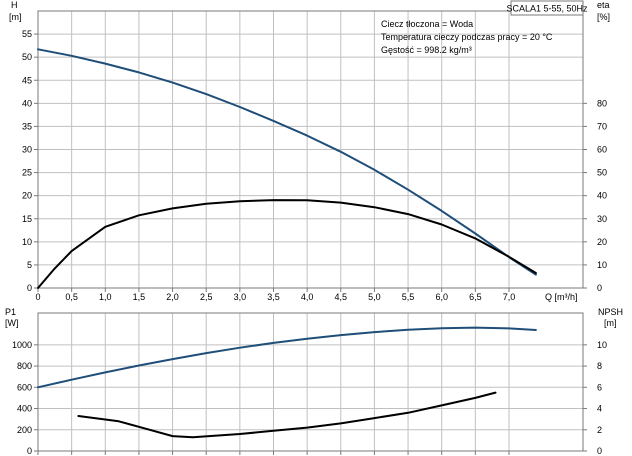  What do you see at coordinates (27, 173) in the screenshot?
I see `y-left-tick-label: 25` at bounding box center [27, 173].